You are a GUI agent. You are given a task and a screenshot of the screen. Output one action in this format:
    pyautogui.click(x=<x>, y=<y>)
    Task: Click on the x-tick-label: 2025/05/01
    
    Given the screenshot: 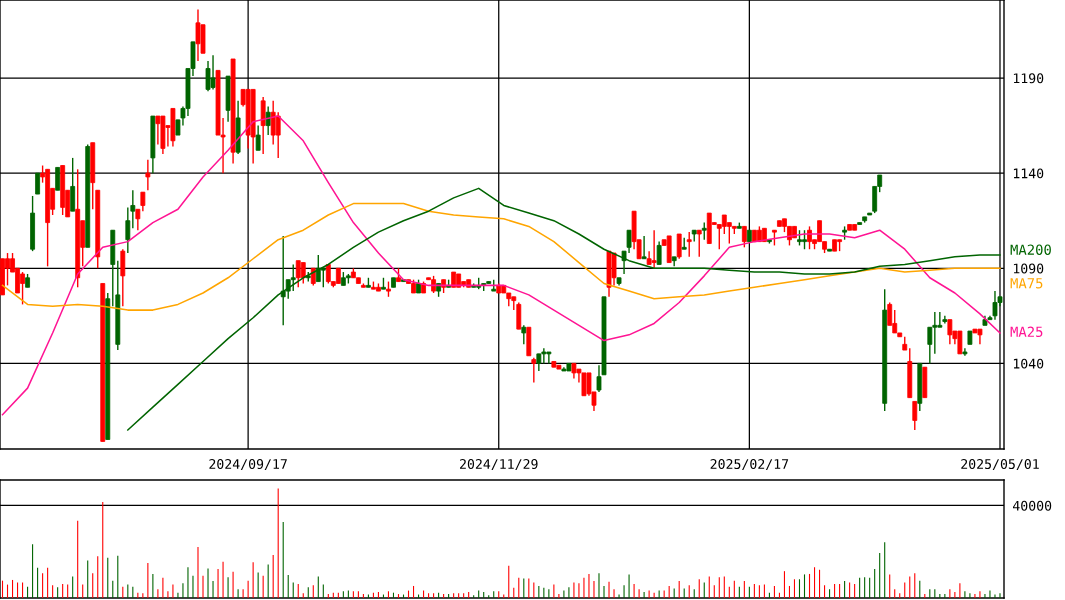 What is the action you would take?
    pyautogui.click(x=1000, y=465)
    